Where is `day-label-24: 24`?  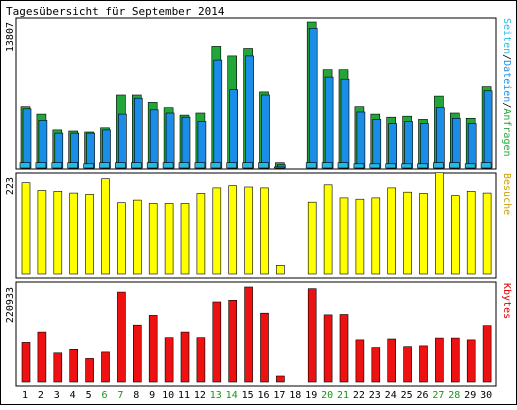
day-label-24: 24 is located at coordinates (391, 395).